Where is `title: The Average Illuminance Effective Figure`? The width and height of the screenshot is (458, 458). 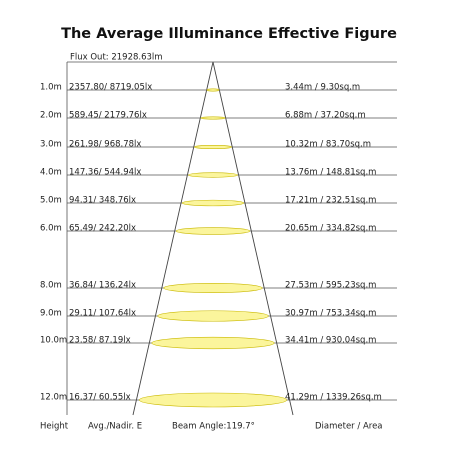
title: The Average Illuminance Effective Figure is located at coordinates (229, 34).